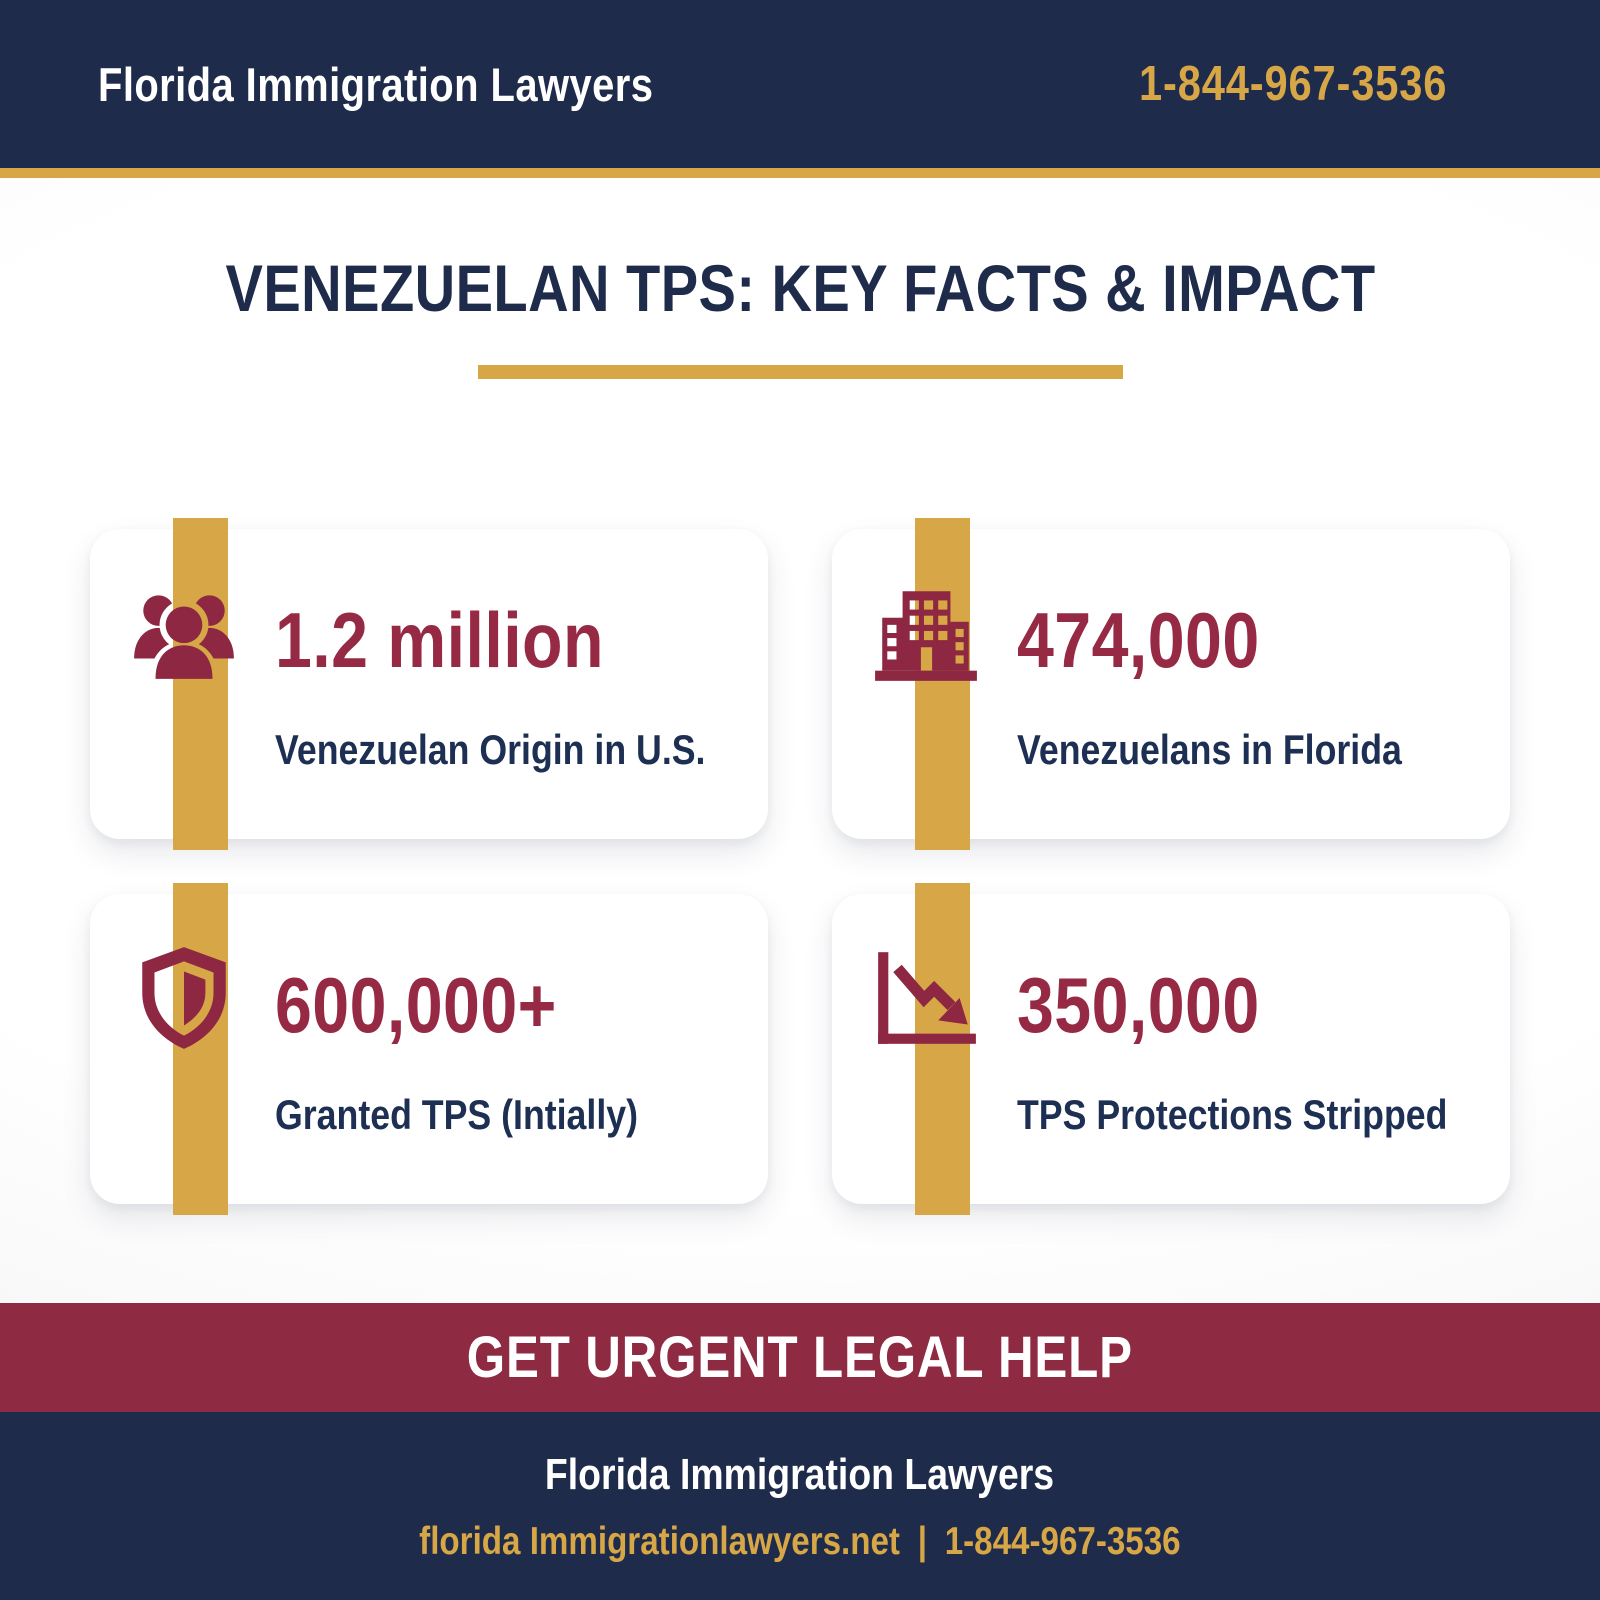 This screenshot has width=1600, height=1600. What do you see at coordinates (376, 84) in the screenshot?
I see `header-brand-text: Florida Immigration Lawyers` at bounding box center [376, 84].